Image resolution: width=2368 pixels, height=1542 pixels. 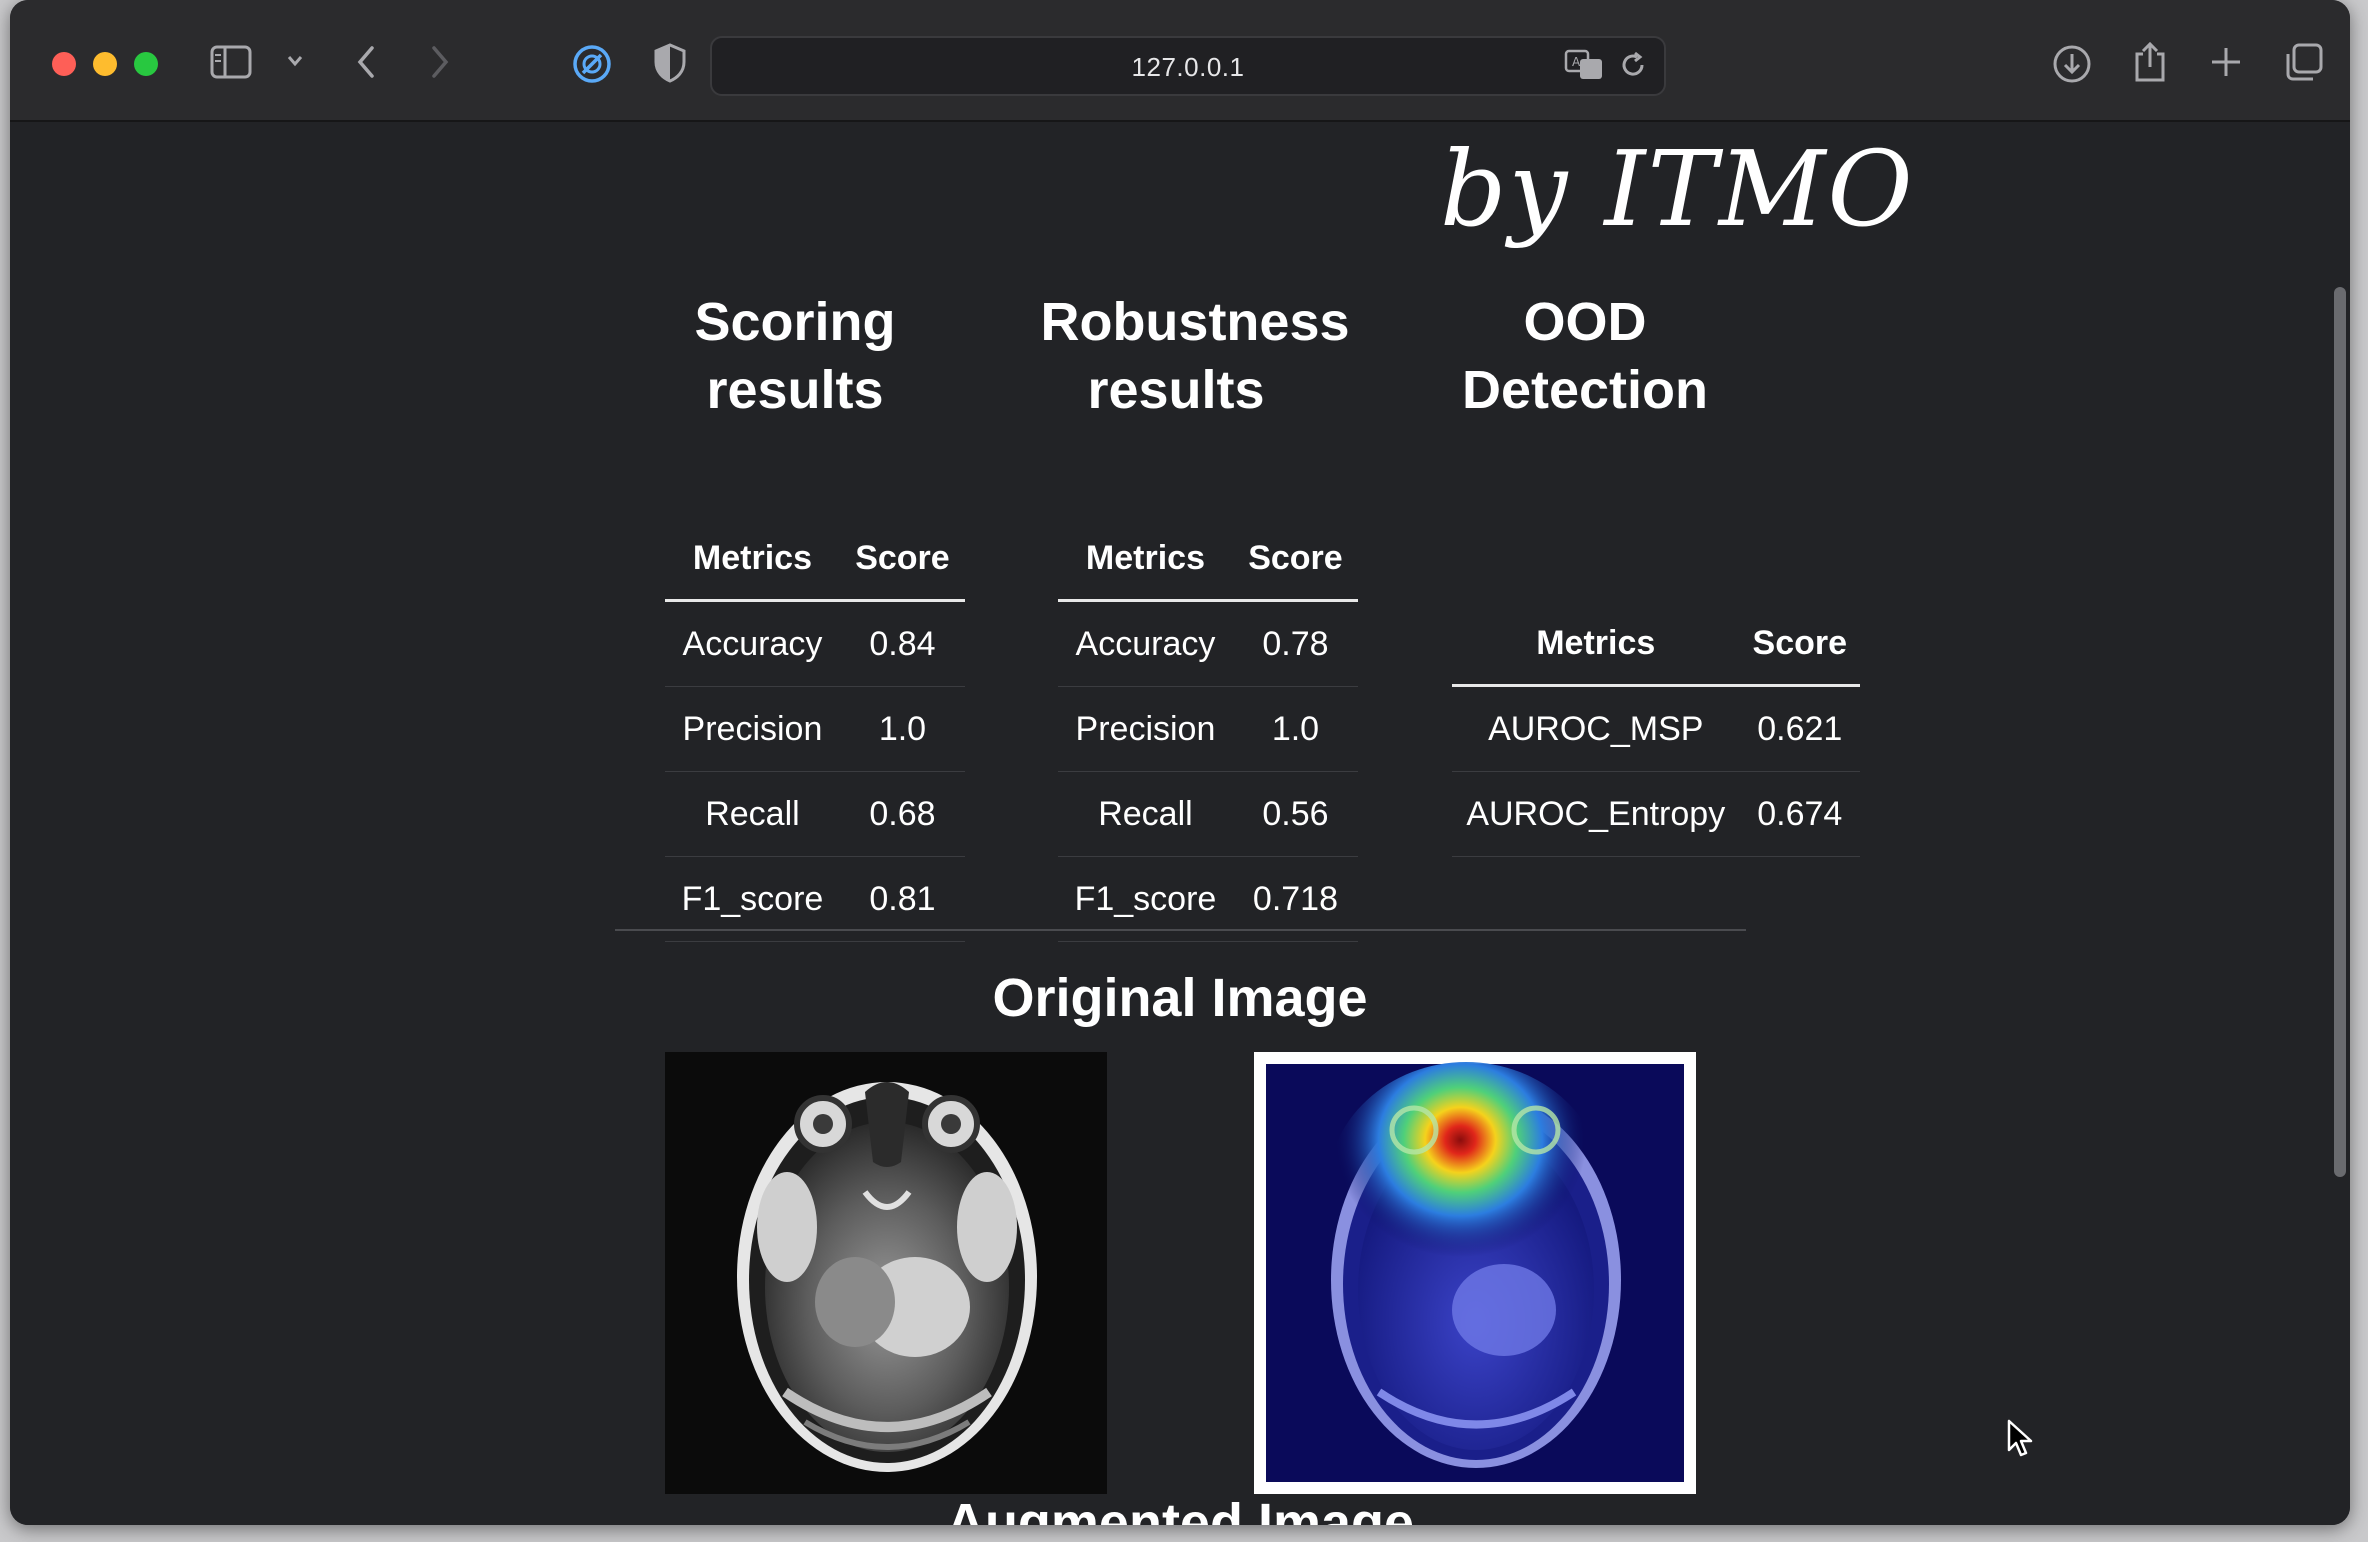 What do you see at coordinates (815, 899) in the screenshot?
I see `table-row: F1_score 0.81` at bounding box center [815, 899].